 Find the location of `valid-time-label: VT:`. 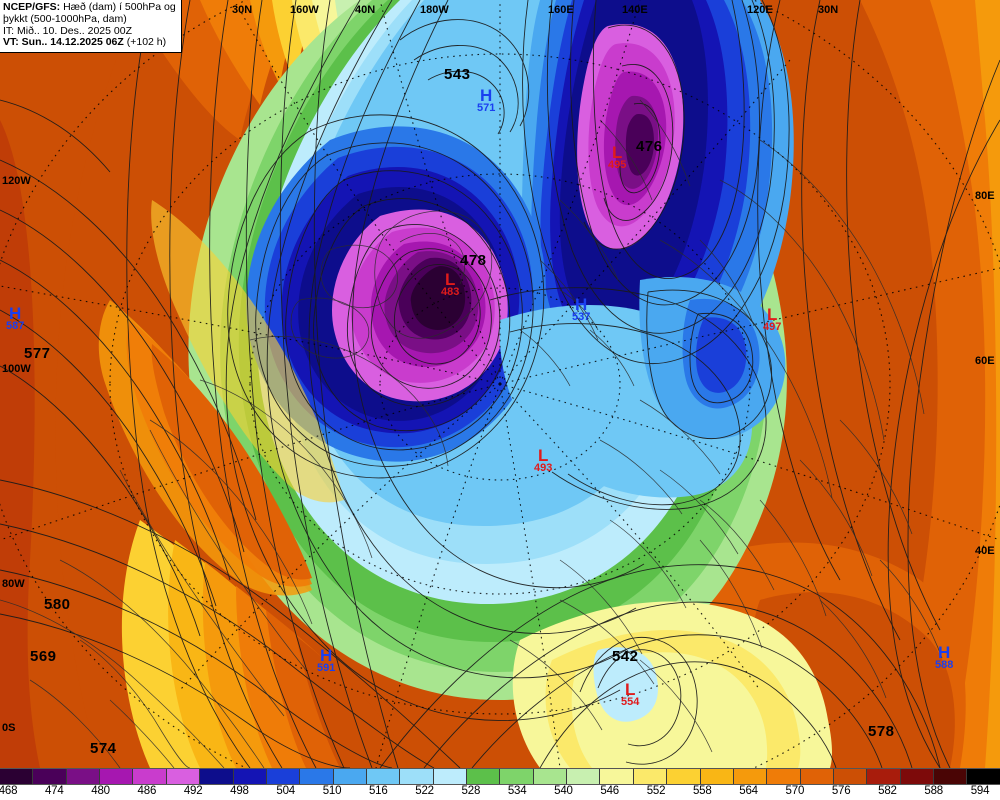

valid-time-label: VT: is located at coordinates (11, 42).